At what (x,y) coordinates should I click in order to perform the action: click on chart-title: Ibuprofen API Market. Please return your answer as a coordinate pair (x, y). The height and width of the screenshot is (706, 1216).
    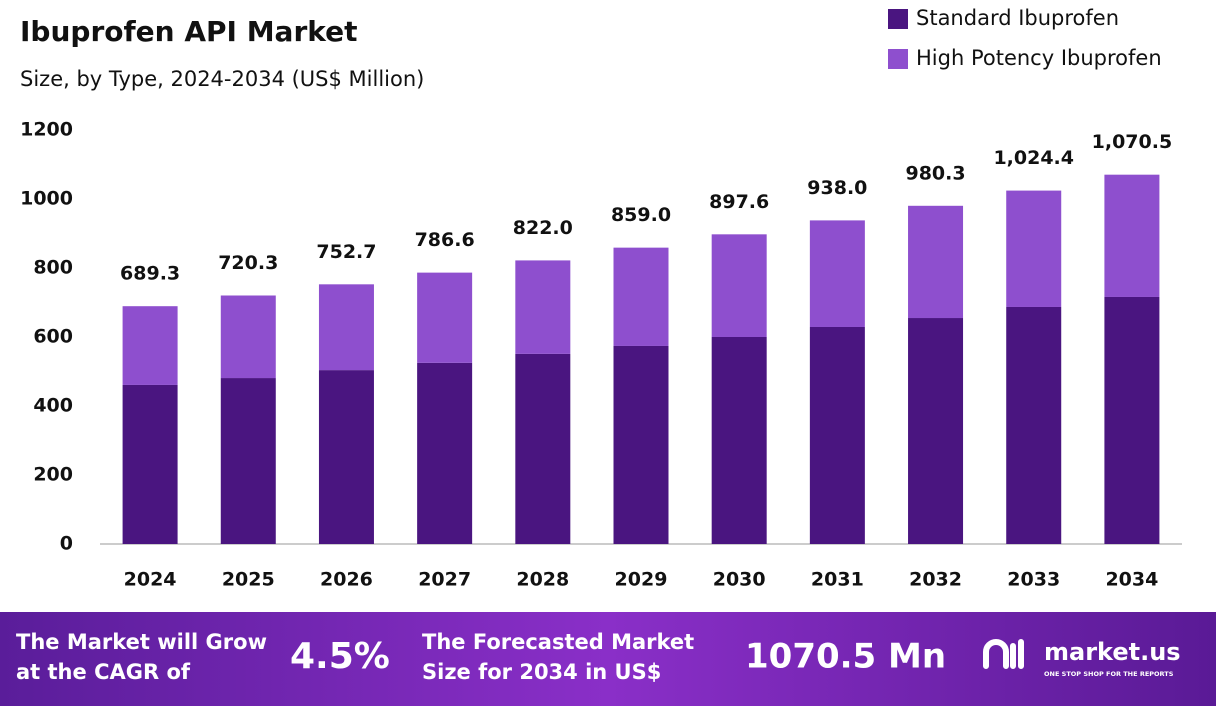
    Looking at the image, I should click on (189, 31).